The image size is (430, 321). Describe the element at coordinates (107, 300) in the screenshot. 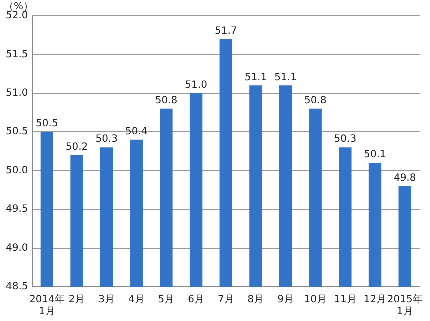

I see `x-tick-label: 3月` at that location.